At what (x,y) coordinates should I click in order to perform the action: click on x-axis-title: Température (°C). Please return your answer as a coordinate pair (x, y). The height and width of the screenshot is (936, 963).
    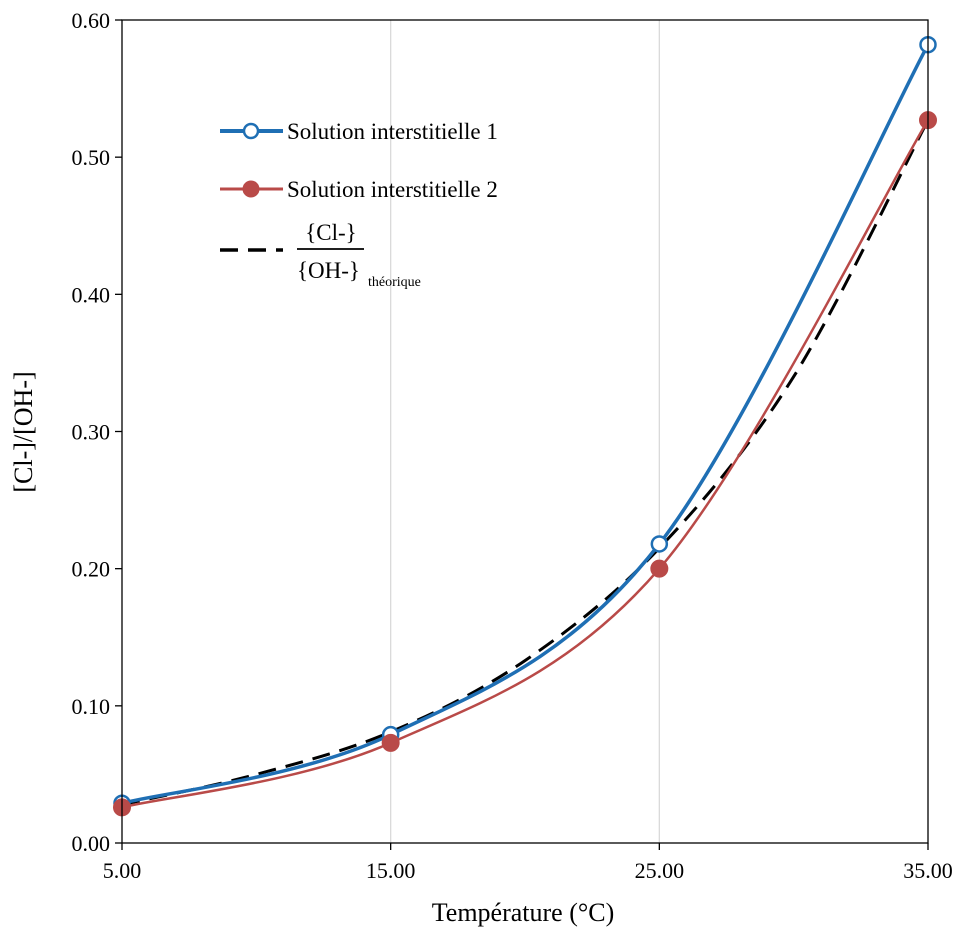
    Looking at the image, I should click on (523, 912).